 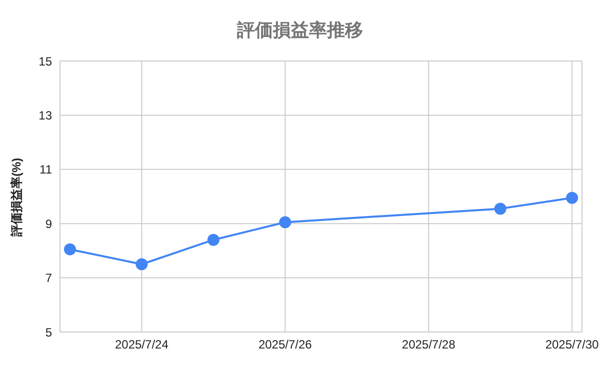 I want to click on x-tick-label: 2025/7/24, so click(x=141, y=345).